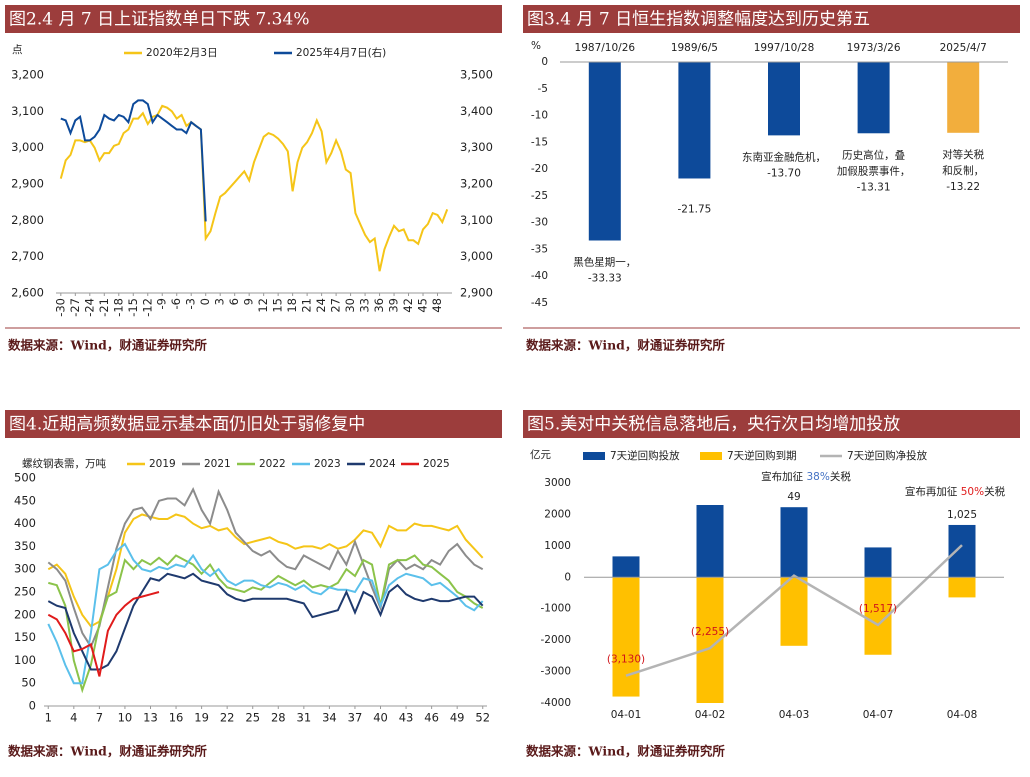 The image size is (1030, 777). Describe the element at coordinates (394, 305) in the screenshot. I see `x-tick-label: 39` at that location.